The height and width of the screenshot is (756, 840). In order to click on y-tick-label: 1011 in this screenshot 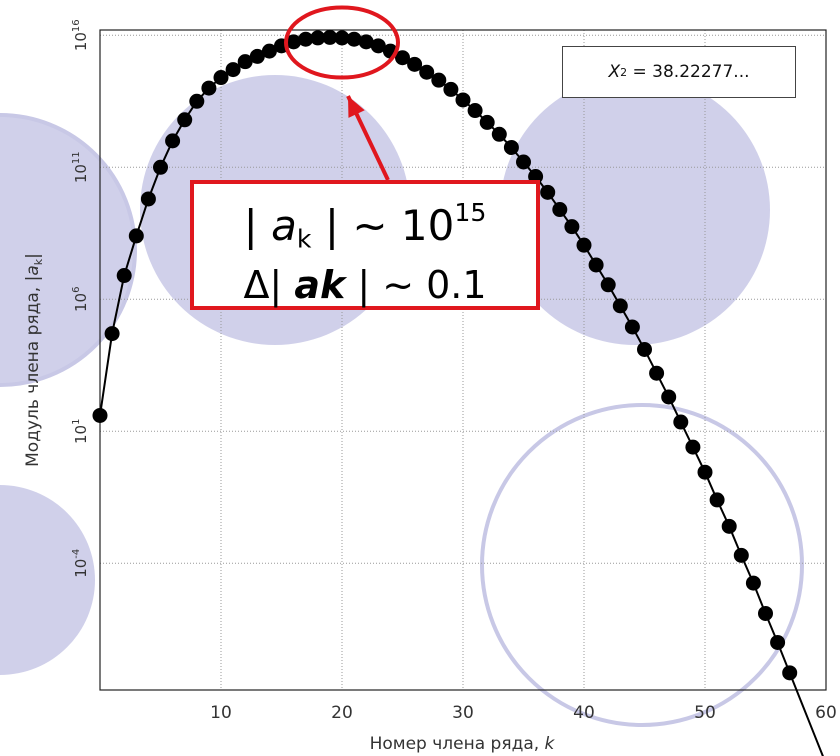, I will do `click(80, 167)`.